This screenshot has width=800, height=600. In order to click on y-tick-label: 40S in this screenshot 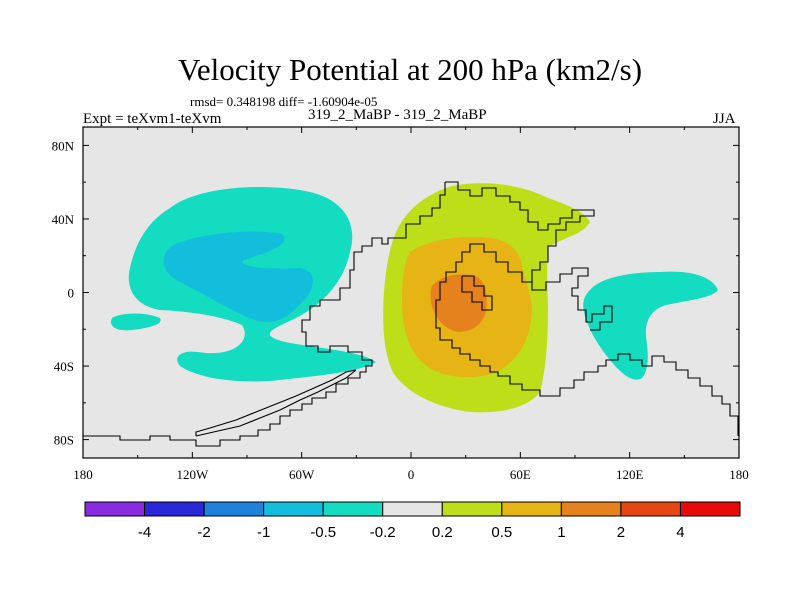, I will do `click(64, 366)`.